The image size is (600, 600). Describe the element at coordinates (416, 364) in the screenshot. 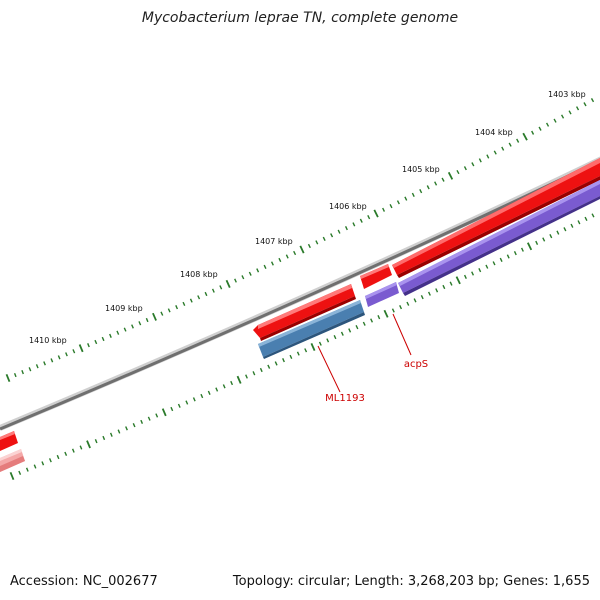

I see `gene-label-acps: acpS` at that location.